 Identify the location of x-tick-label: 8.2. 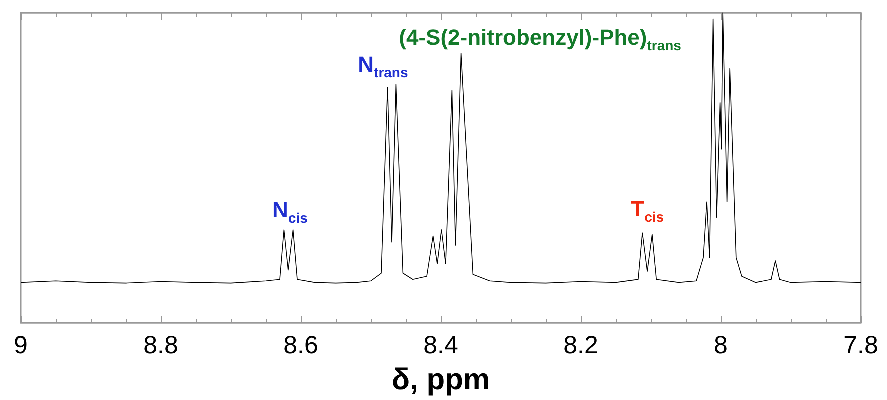
(581, 346).